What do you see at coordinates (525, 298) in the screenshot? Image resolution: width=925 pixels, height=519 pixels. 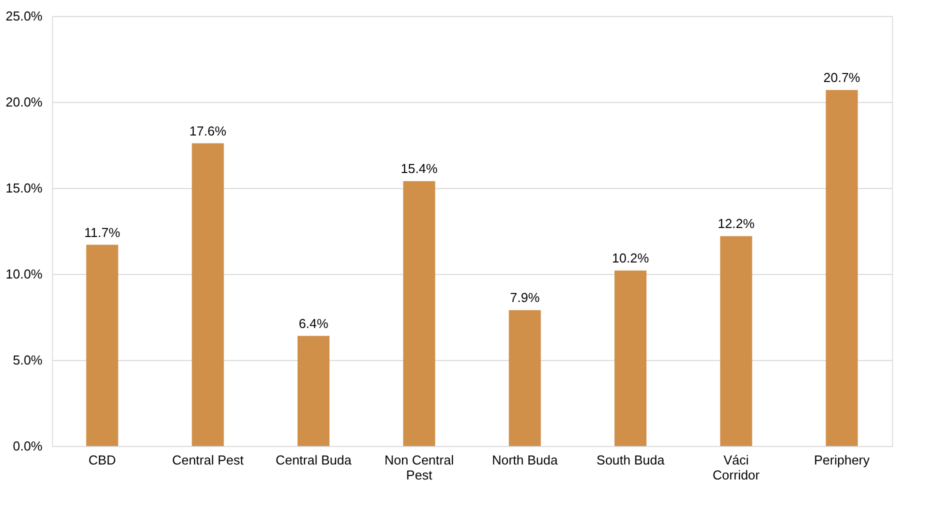 I see `data-label: 7.9%` at bounding box center [525, 298].